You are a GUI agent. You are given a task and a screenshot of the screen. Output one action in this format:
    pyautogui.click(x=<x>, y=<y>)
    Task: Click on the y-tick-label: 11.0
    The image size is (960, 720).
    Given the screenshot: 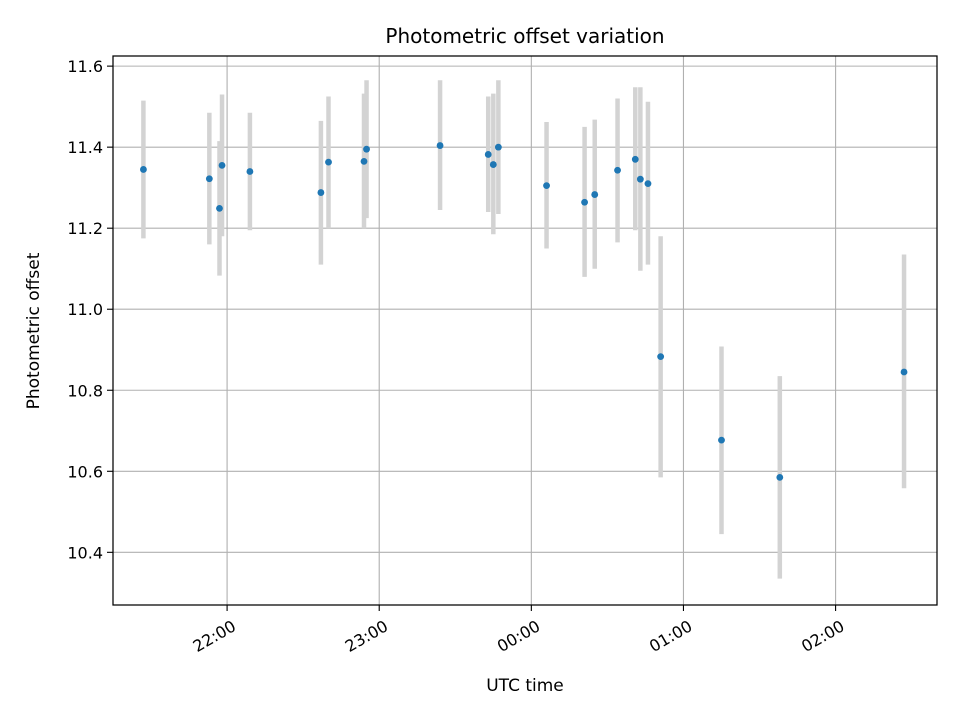 What is the action you would take?
    pyautogui.click(x=85, y=309)
    